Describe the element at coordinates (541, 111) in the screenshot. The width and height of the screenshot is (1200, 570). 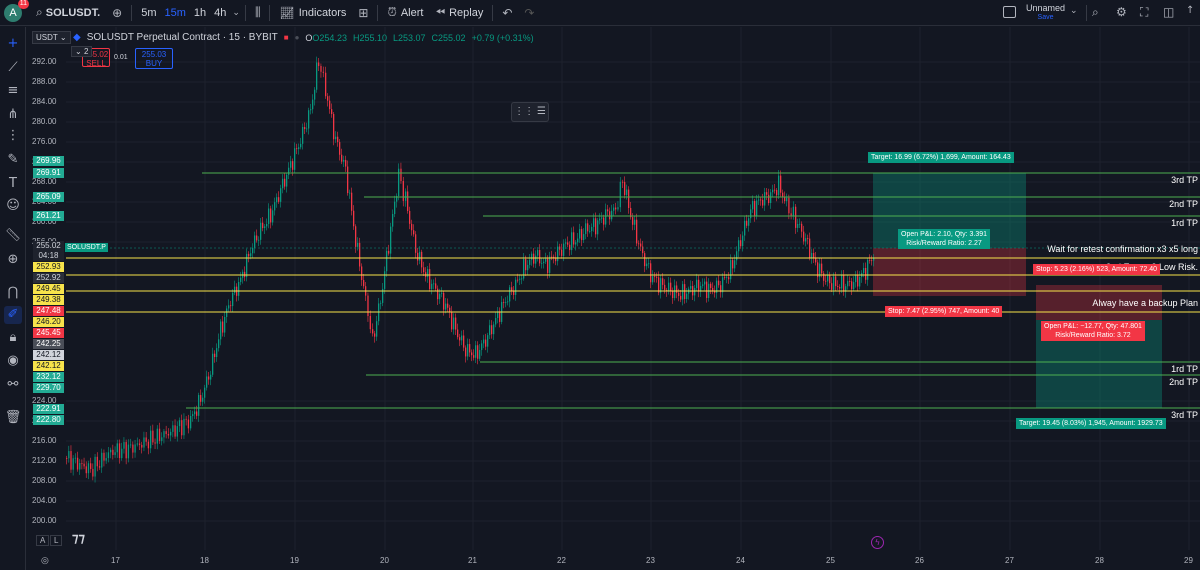
I see `settings-sliders-icon: ☰` at that location.